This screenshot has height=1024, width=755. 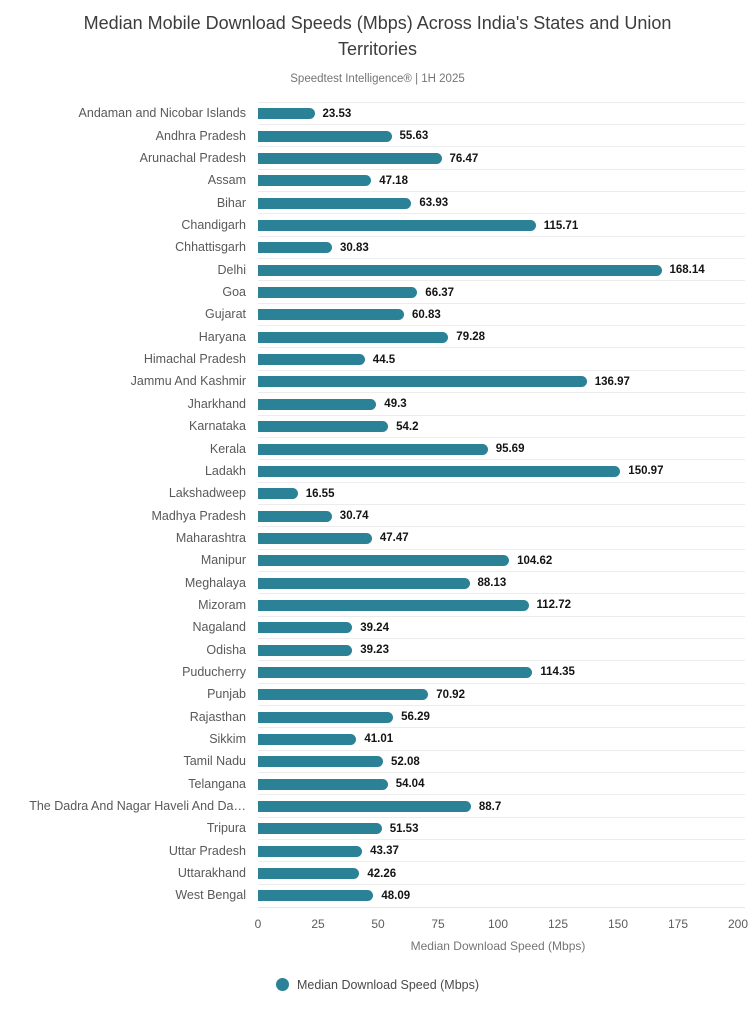 What do you see at coordinates (393, 180) in the screenshot?
I see `bar-value-label: 47.18` at bounding box center [393, 180].